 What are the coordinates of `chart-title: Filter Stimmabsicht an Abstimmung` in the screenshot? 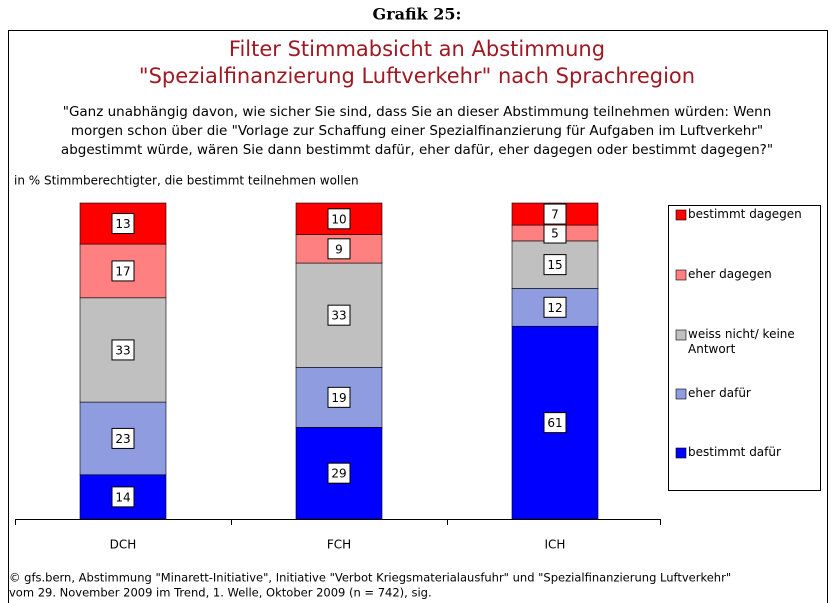 It's located at (417, 49).